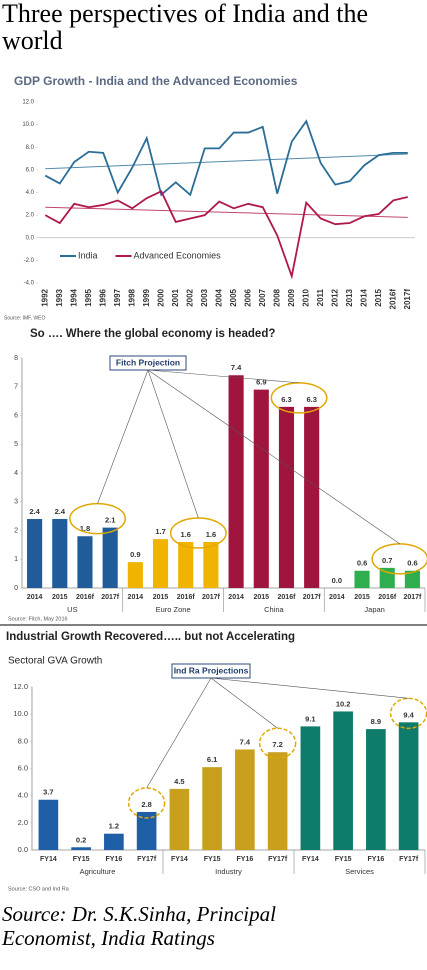 The width and height of the screenshot is (427, 970). What do you see at coordinates (85, 528) in the screenshot?
I see `value-label: 1.8` at bounding box center [85, 528].